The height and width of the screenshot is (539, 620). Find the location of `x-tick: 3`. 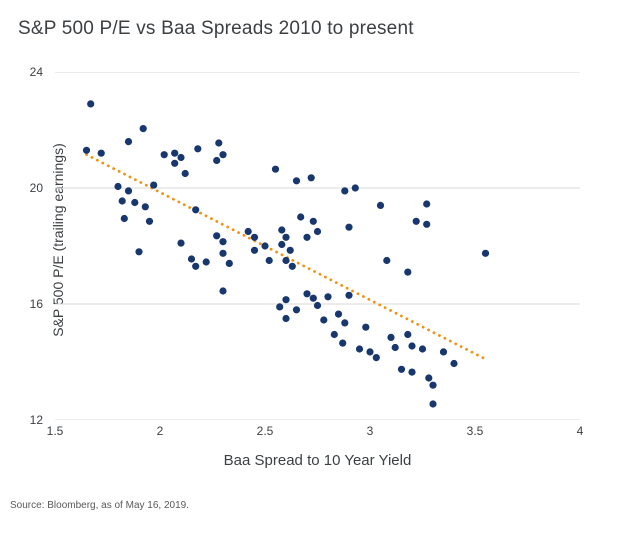

x-tick: 3 is located at coordinates (370, 431).